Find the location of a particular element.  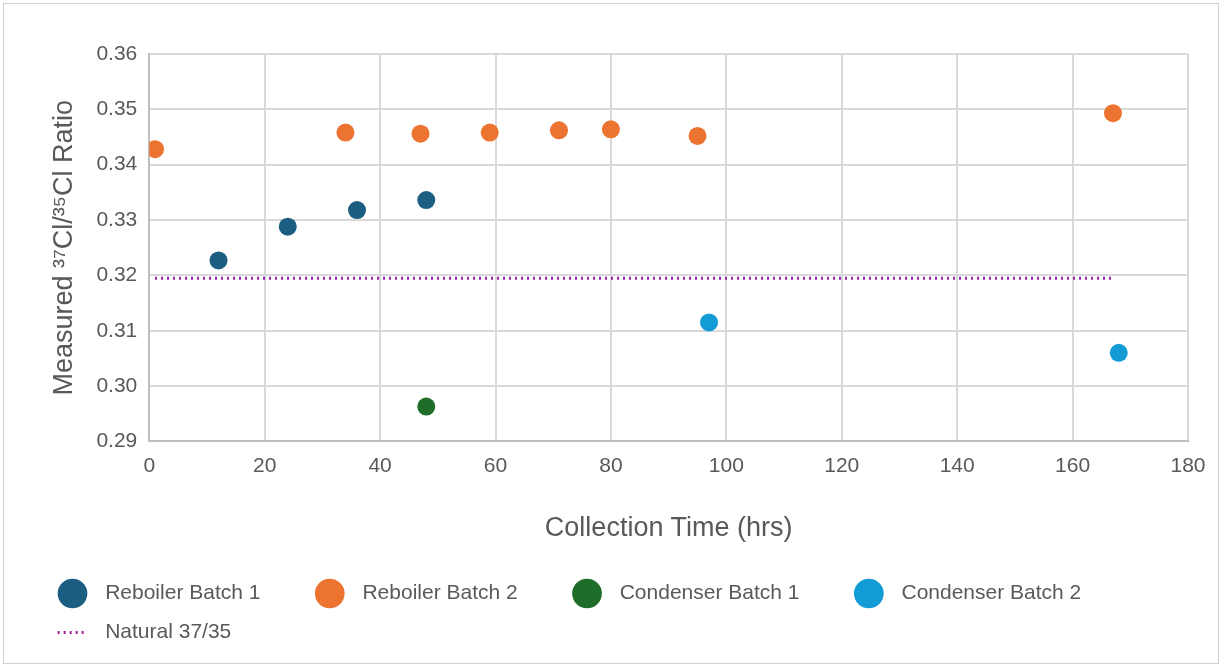

legend-label: Natural 37/35 is located at coordinates (183, 631).